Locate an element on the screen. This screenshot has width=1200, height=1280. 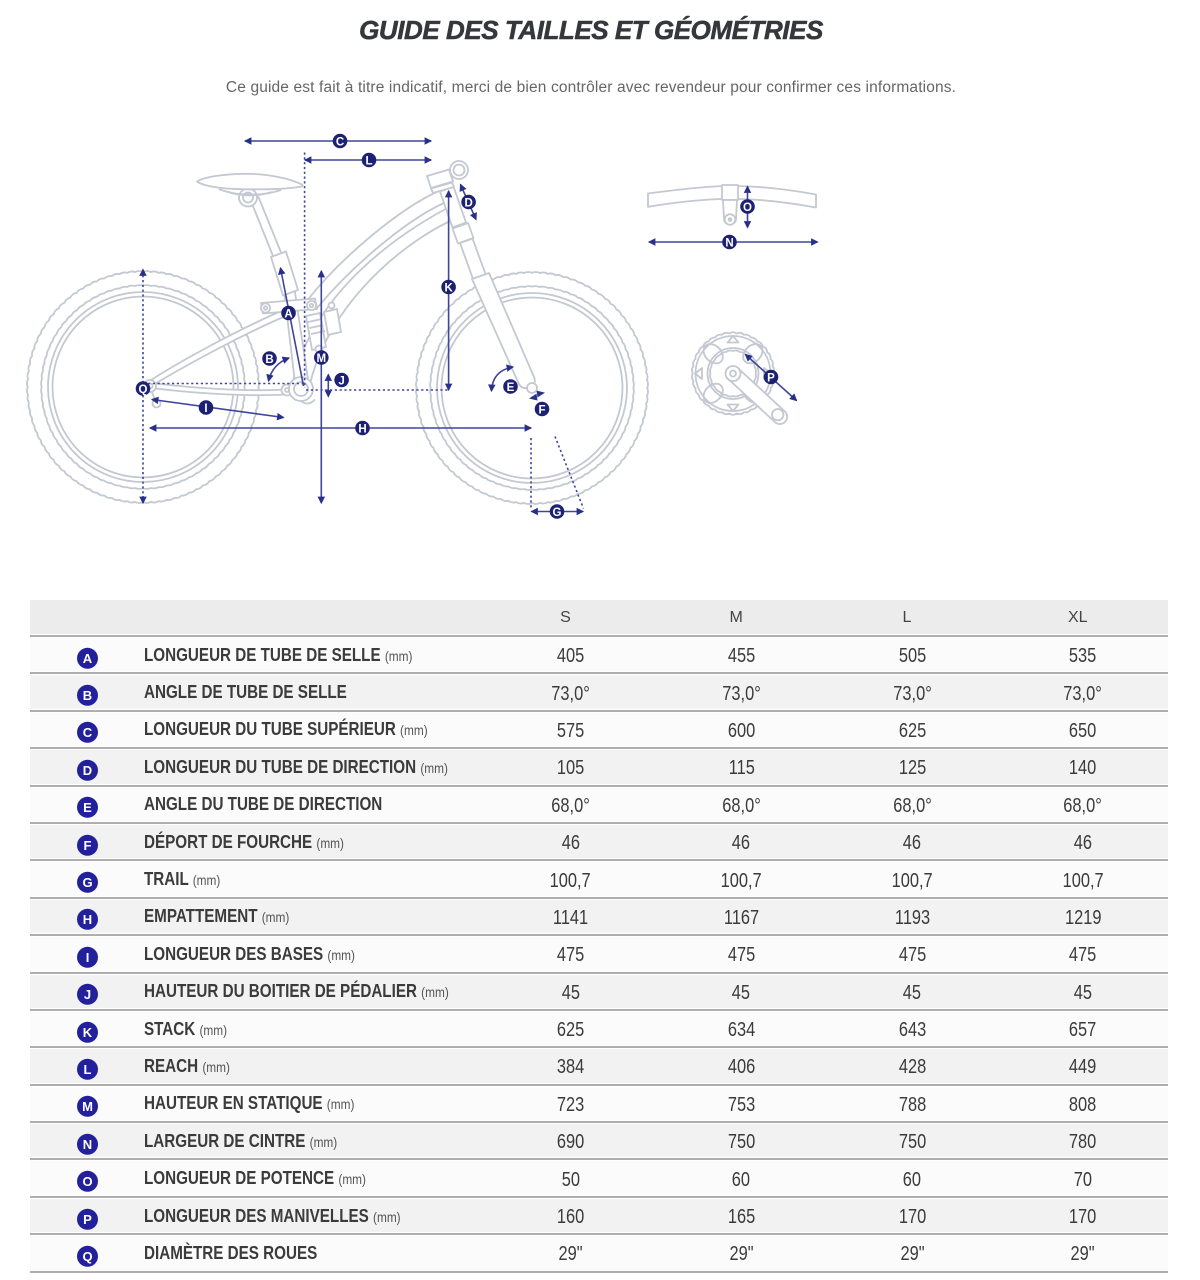
svg-text: G is located at coordinates (557, 513).